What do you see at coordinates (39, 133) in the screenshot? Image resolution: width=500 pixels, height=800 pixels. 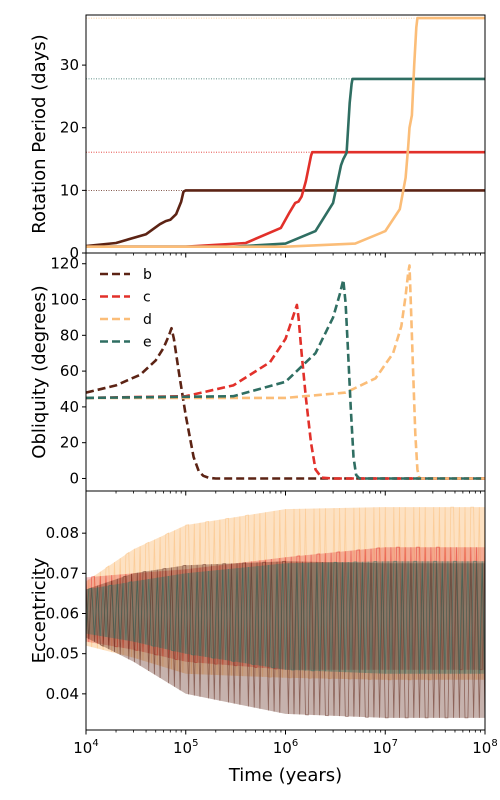 I see `y-axis-label: Rotation Period (days)` at bounding box center [39, 133].